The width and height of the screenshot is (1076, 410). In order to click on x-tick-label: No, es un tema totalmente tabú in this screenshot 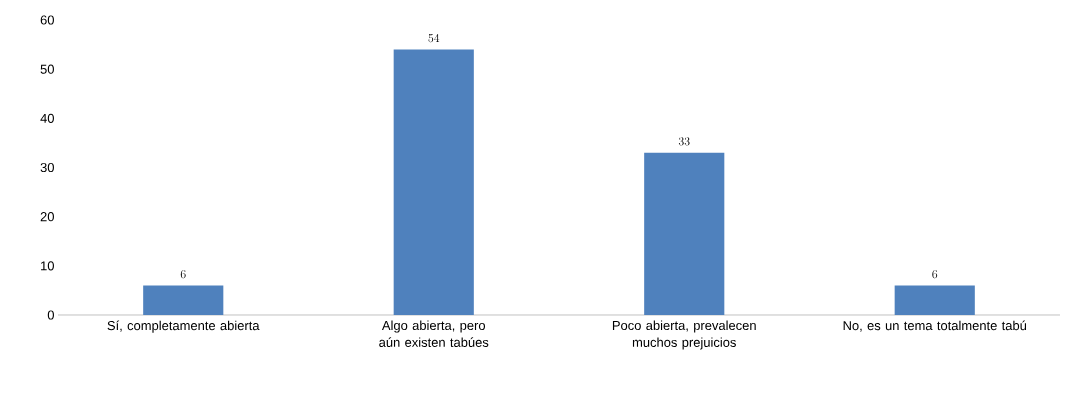, I will do `click(935, 326)`.